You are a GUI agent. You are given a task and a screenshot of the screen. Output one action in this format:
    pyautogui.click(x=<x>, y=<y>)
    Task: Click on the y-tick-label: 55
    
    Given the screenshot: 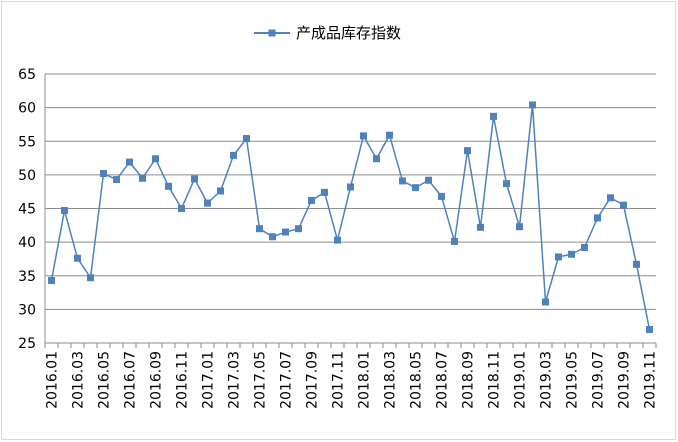 What is the action you would take?
    pyautogui.click(x=27, y=142)
    